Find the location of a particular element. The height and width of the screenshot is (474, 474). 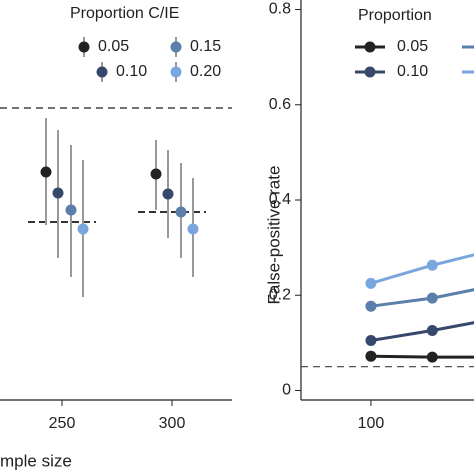

x-tick-label: 100 is located at coordinates (371, 423).